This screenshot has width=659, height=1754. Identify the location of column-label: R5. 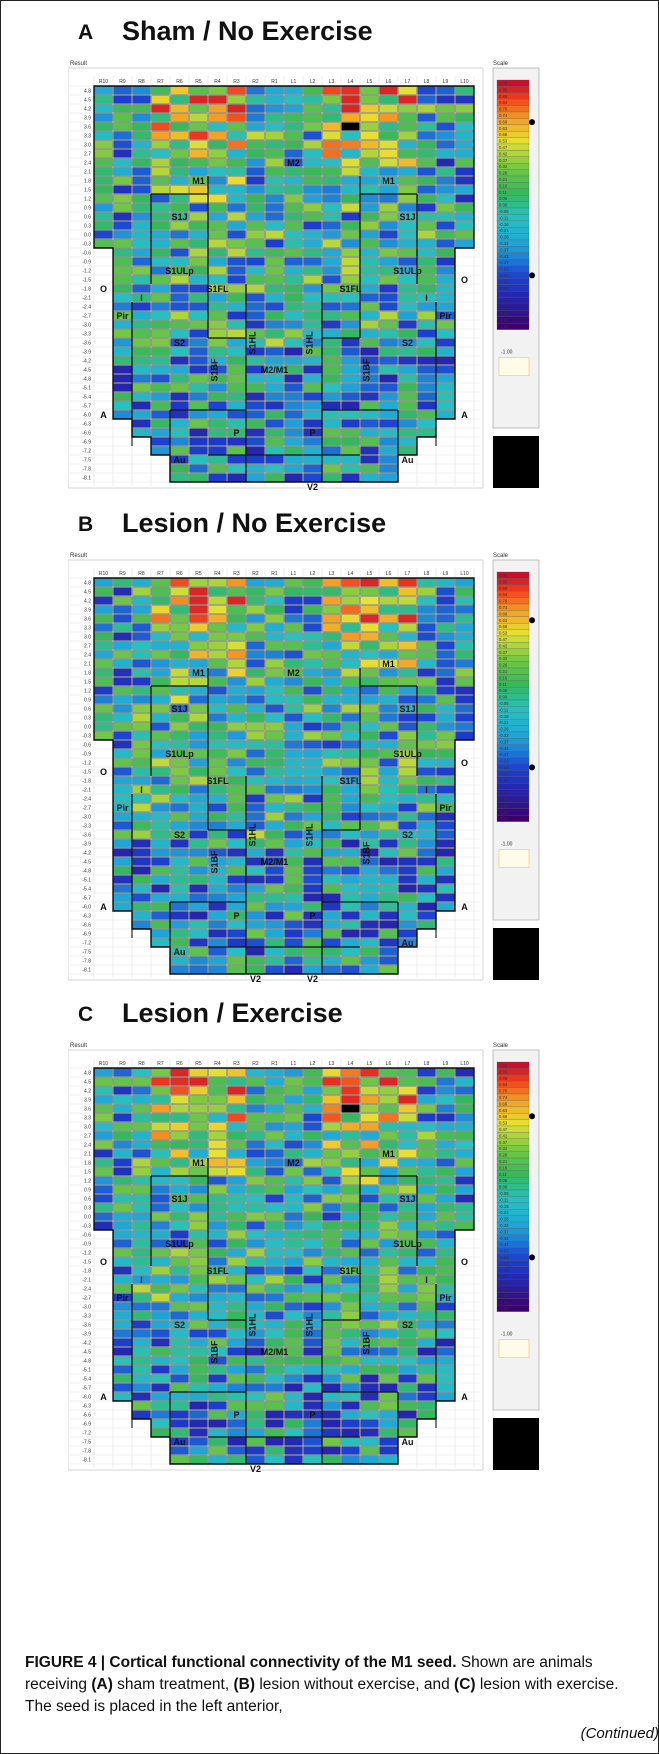
(198, 1064).